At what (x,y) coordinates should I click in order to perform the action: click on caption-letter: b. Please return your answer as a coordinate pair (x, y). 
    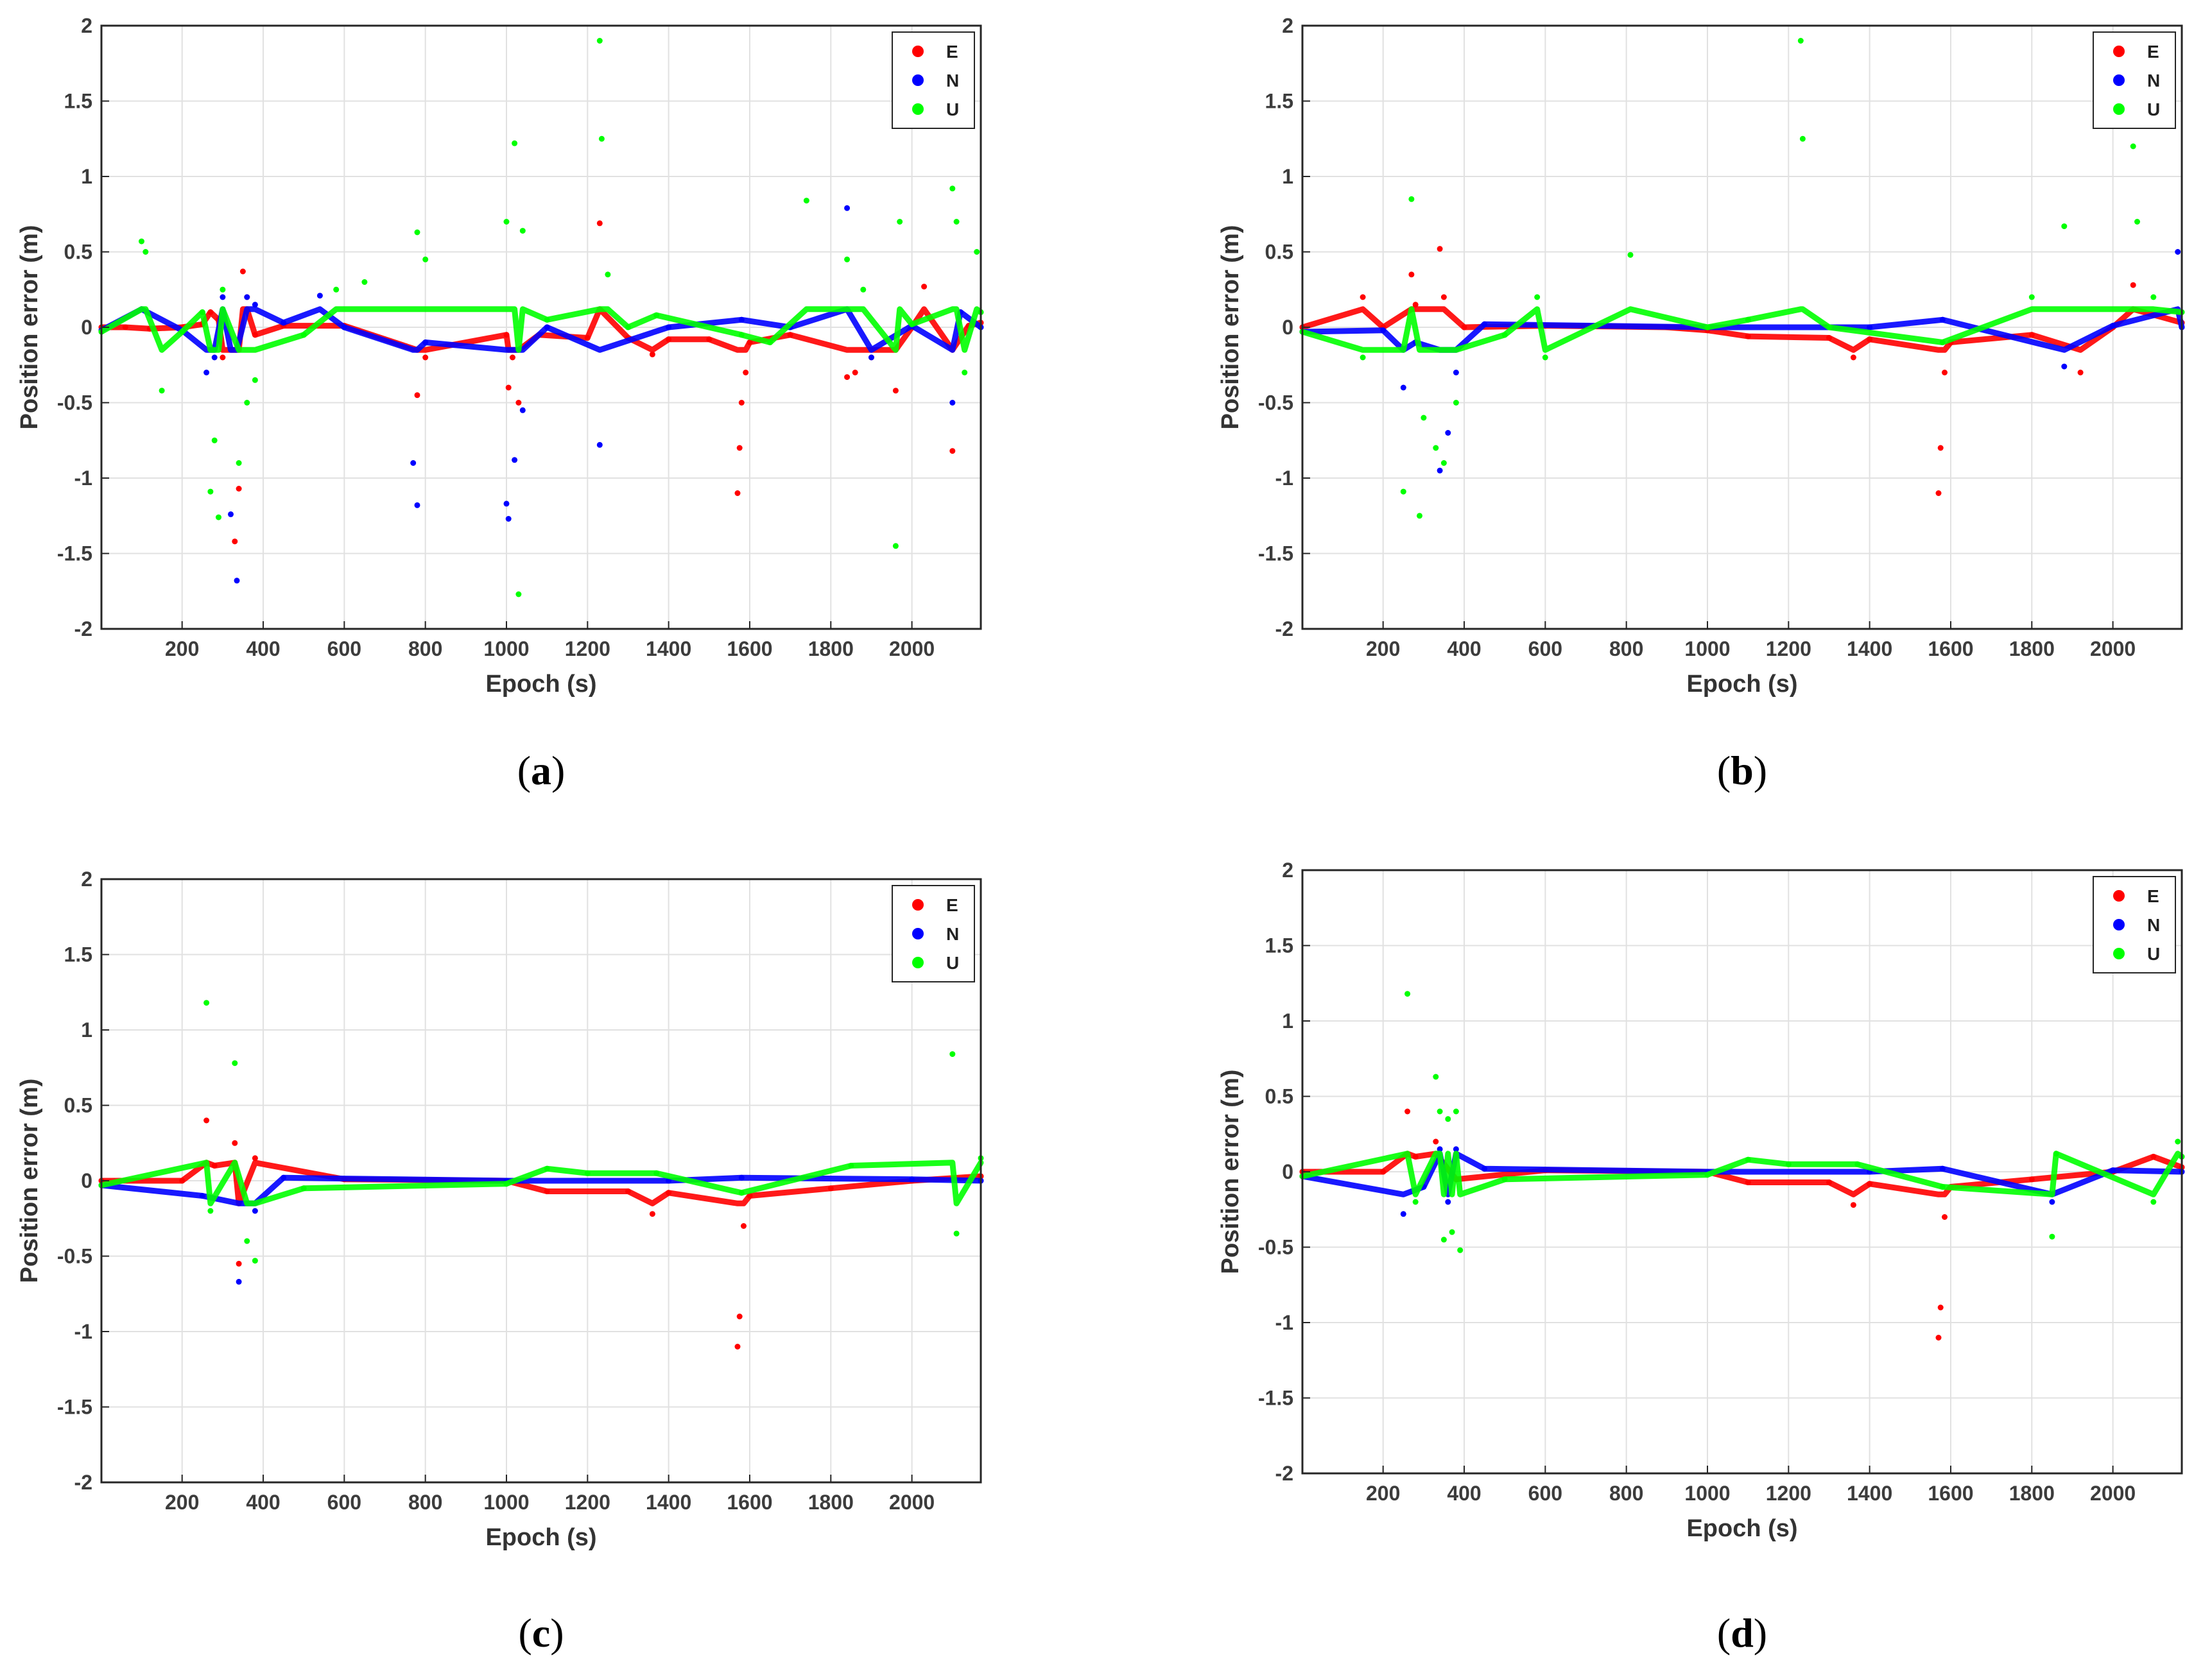
    Looking at the image, I should click on (1742, 771).